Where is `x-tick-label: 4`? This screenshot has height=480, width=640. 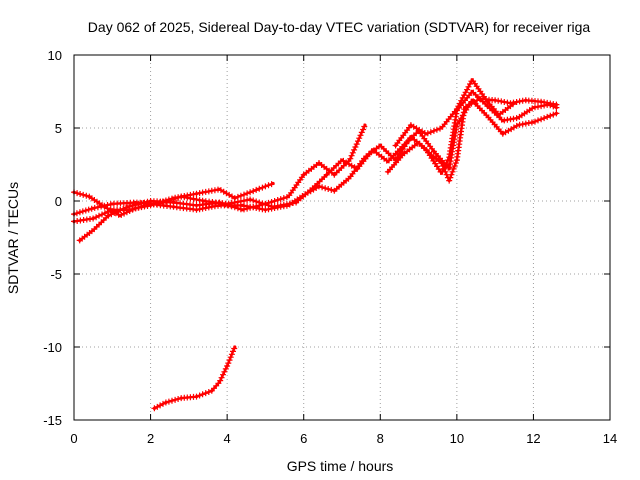 x-tick-label: 4 is located at coordinates (227, 438).